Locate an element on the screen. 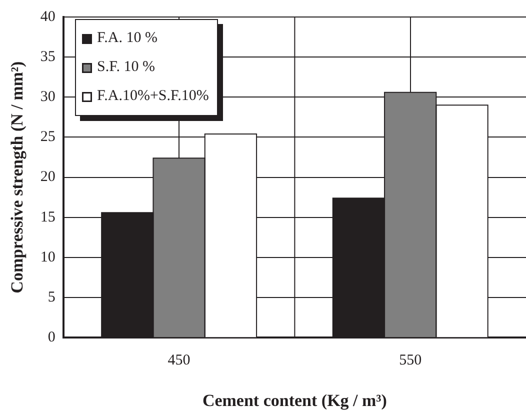 The image size is (526, 416). y-tick-label: 25 is located at coordinates (48, 137).